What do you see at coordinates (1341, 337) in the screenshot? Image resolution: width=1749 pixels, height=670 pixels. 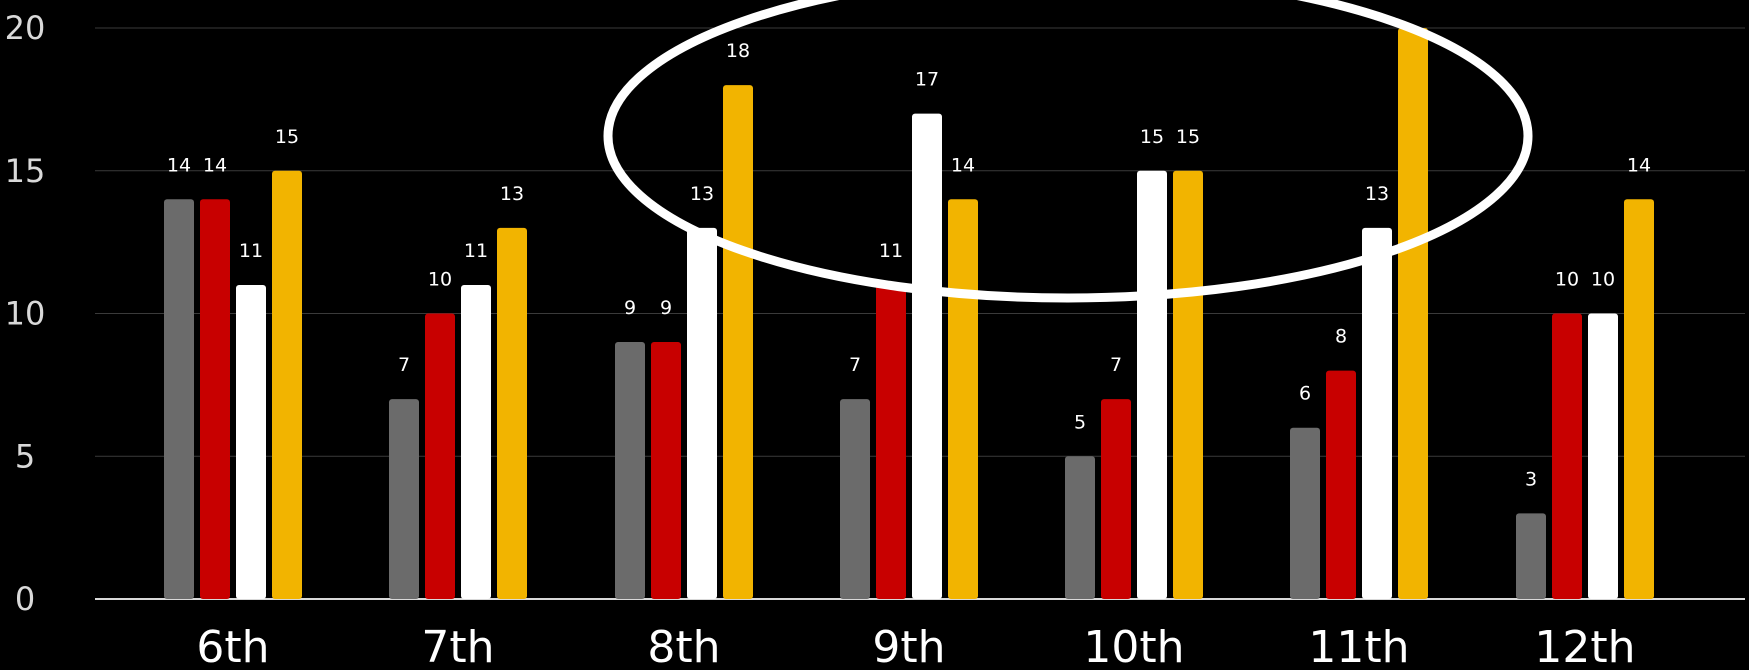 I see `data-label: 8` at bounding box center [1341, 337].